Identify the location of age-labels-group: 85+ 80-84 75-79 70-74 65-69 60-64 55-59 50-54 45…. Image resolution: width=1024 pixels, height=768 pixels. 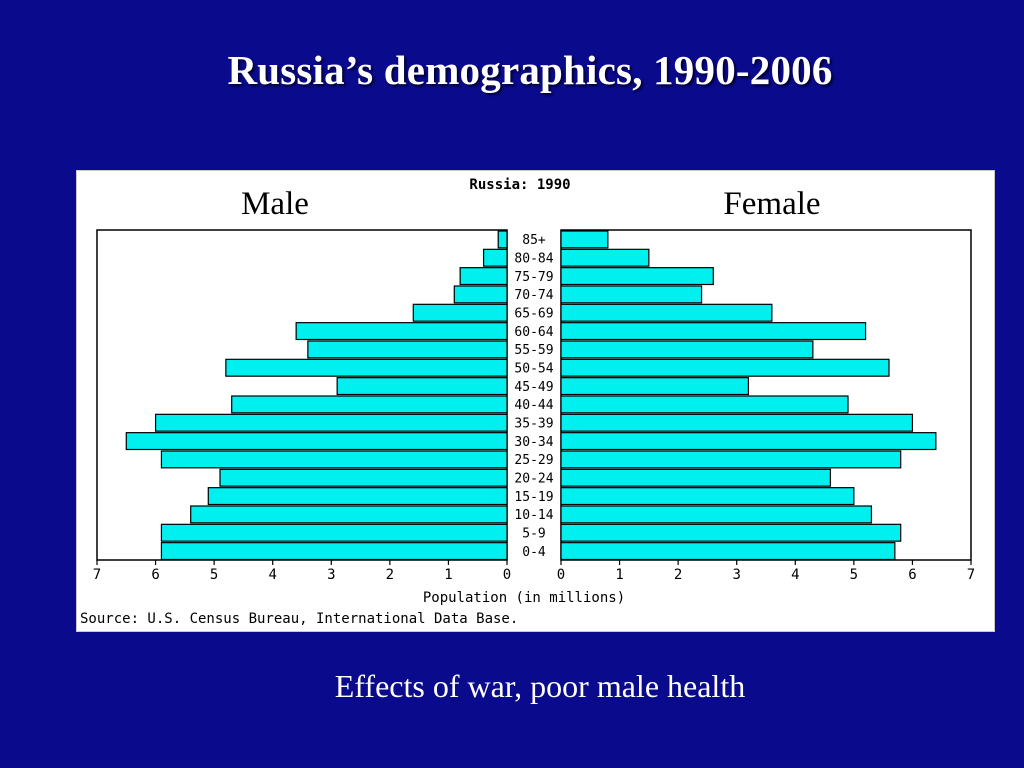
(533, 396).